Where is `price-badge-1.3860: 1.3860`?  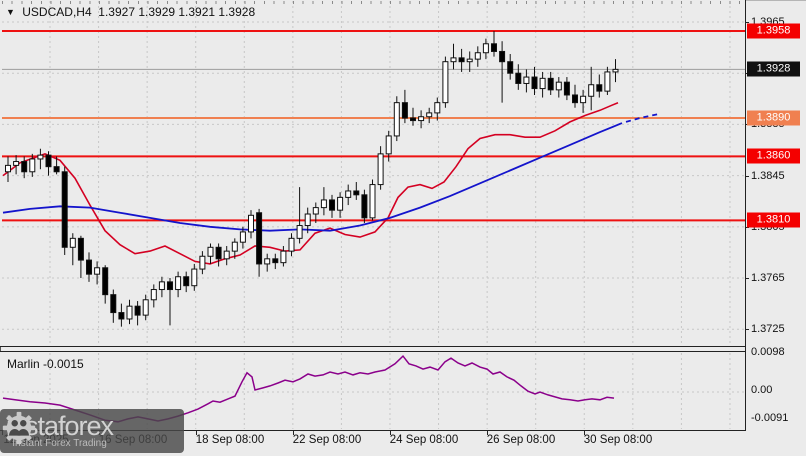
price-badge-1.3860: 1.3860 is located at coordinates (773, 156).